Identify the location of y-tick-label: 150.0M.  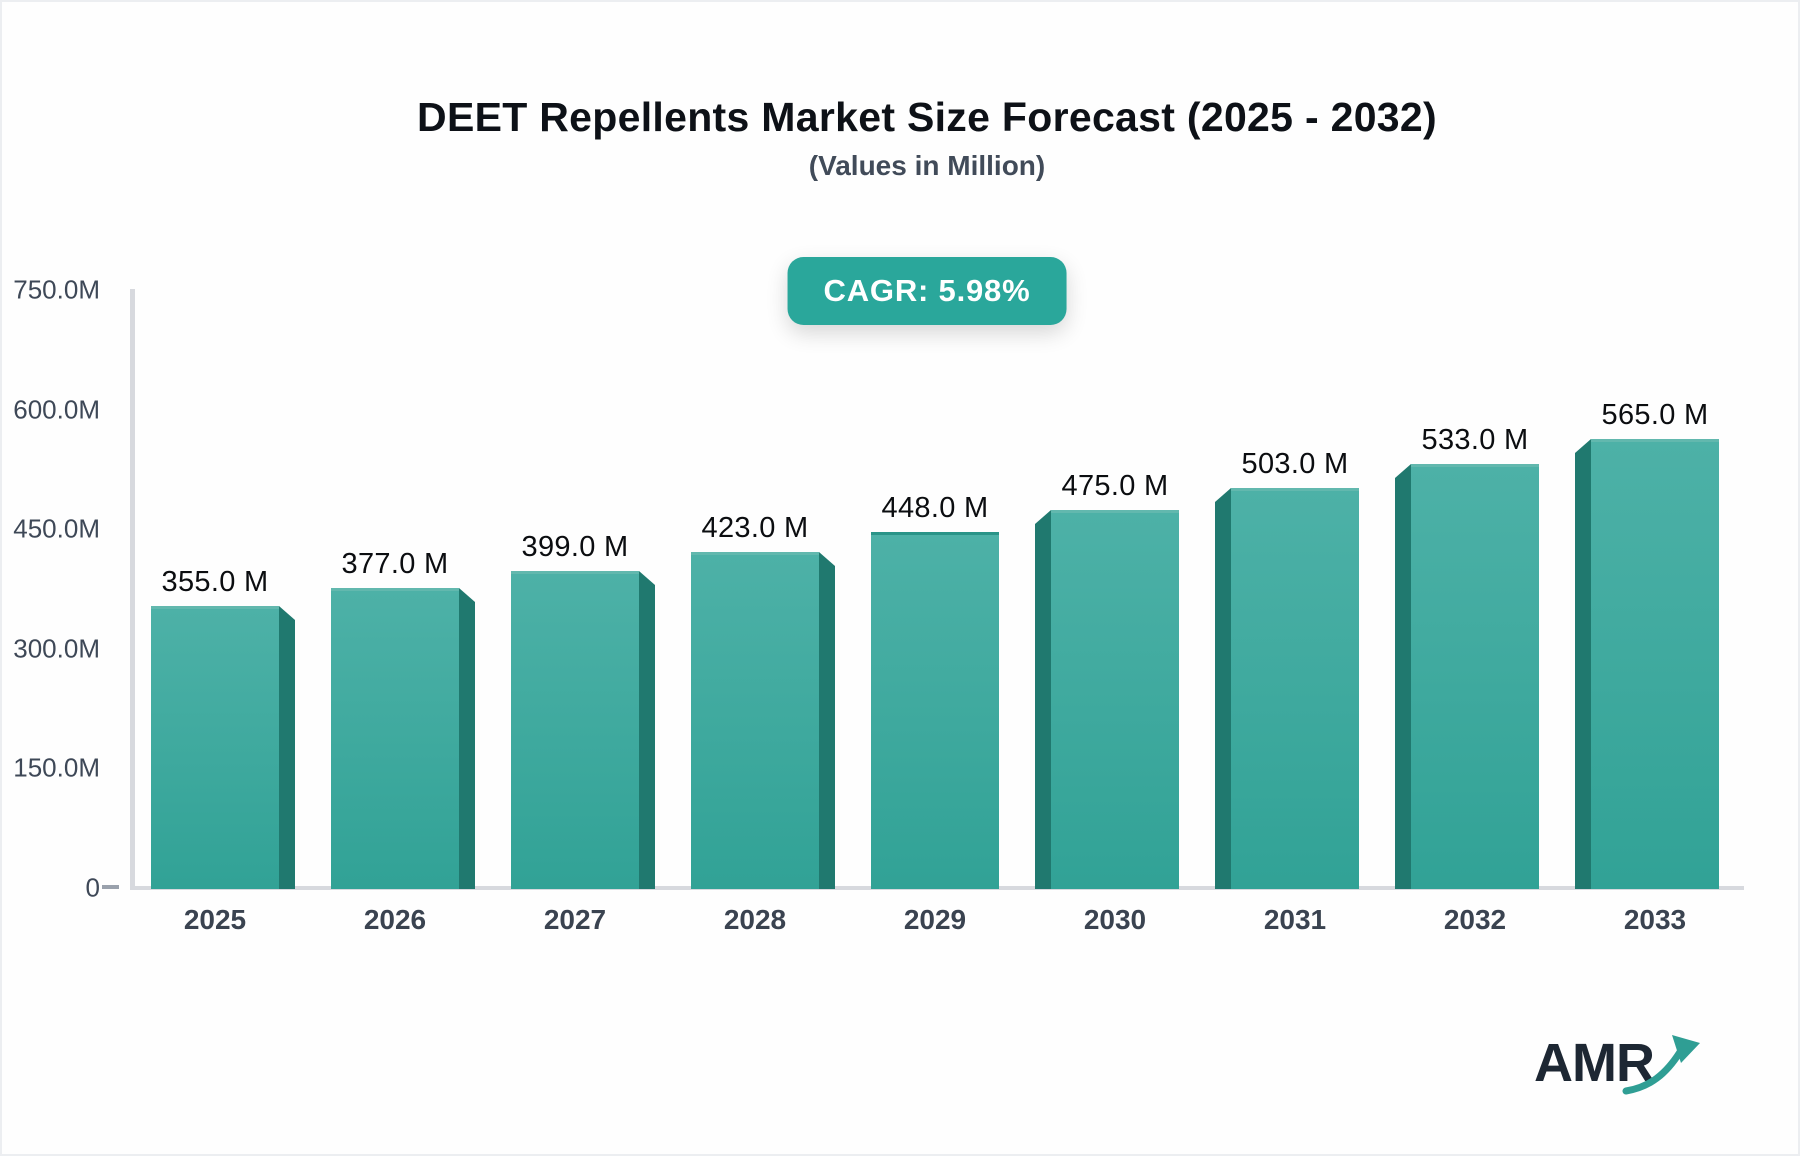
(56, 767).